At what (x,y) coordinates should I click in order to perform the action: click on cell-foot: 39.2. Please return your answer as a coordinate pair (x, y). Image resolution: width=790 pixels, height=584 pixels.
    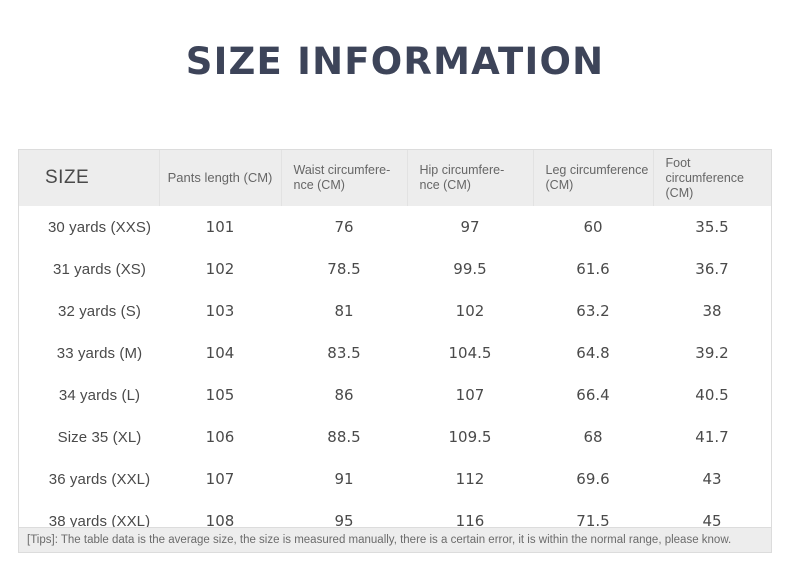
    Looking at the image, I should click on (712, 353).